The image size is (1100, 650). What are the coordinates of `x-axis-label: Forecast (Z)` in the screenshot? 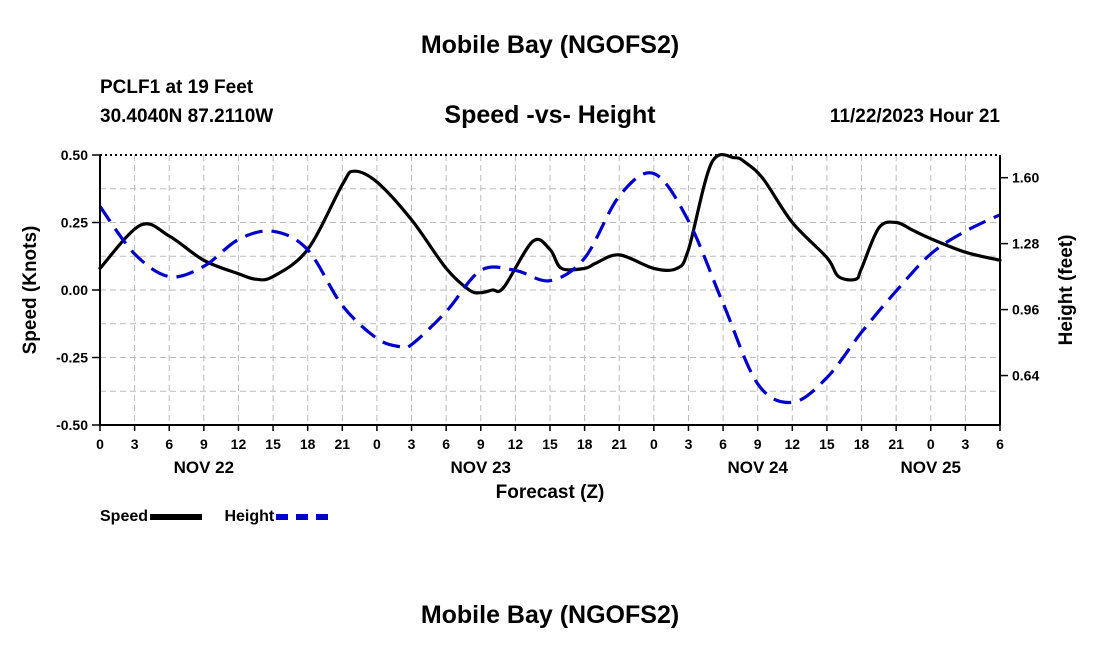 It's located at (550, 492).